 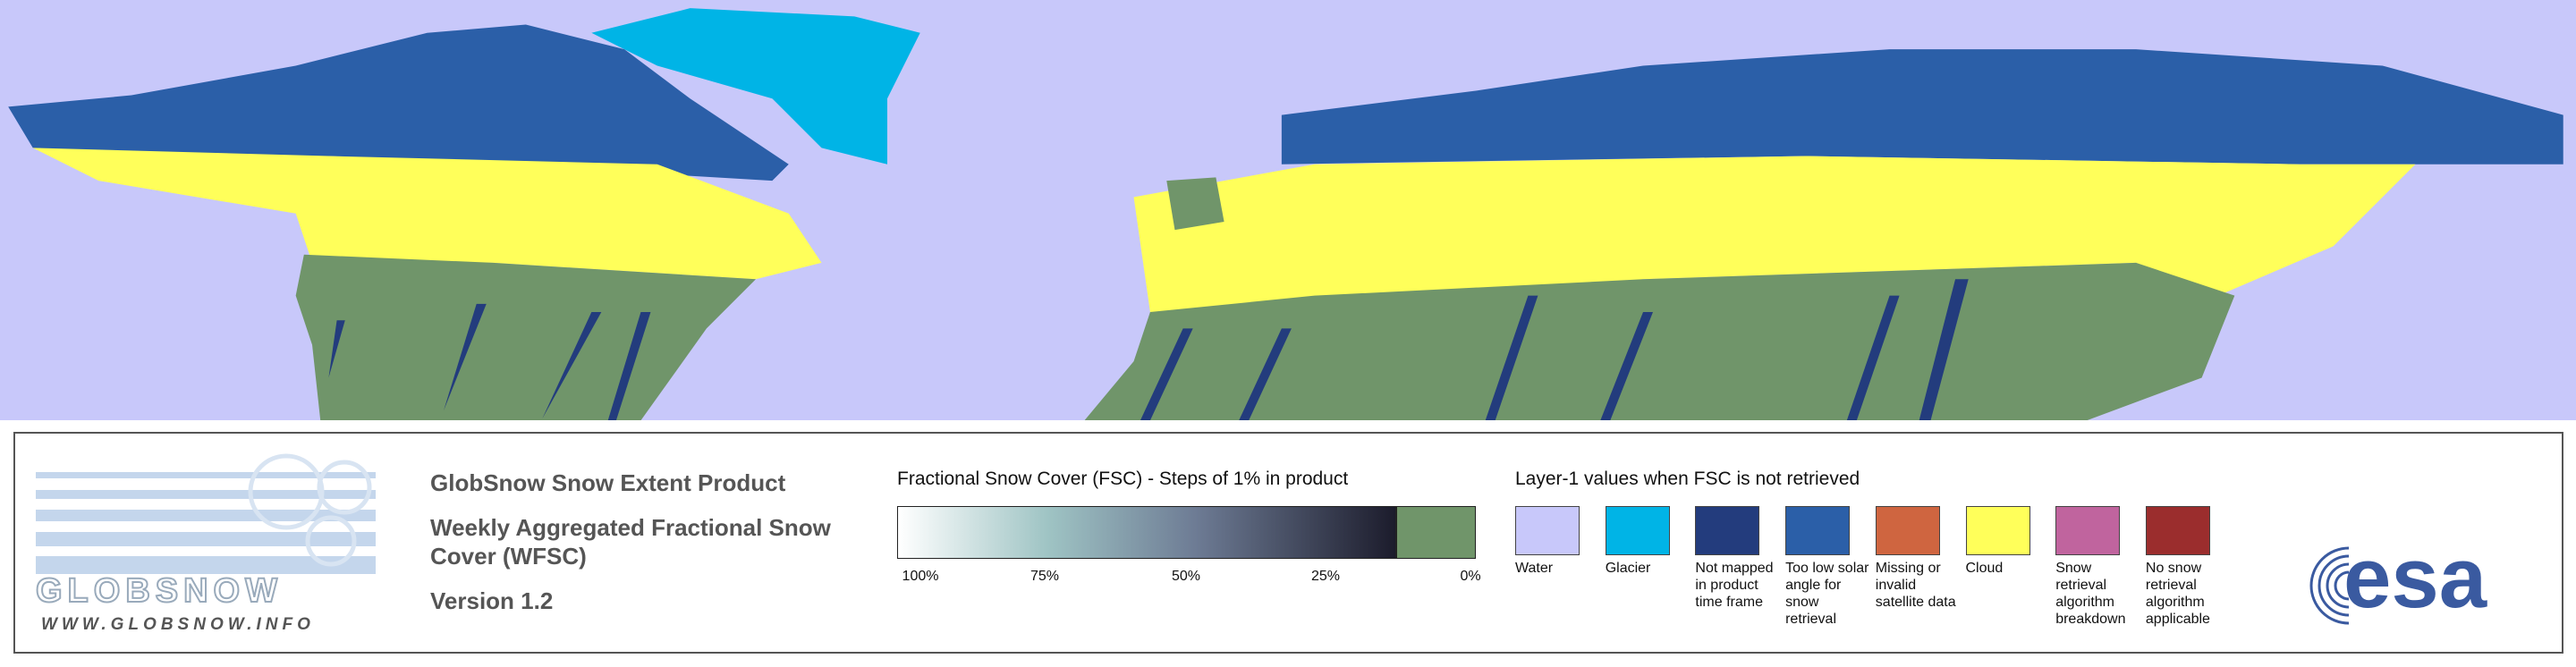 What do you see at coordinates (920, 576) in the screenshot?
I see `fsc-tick-label: 100%` at bounding box center [920, 576].